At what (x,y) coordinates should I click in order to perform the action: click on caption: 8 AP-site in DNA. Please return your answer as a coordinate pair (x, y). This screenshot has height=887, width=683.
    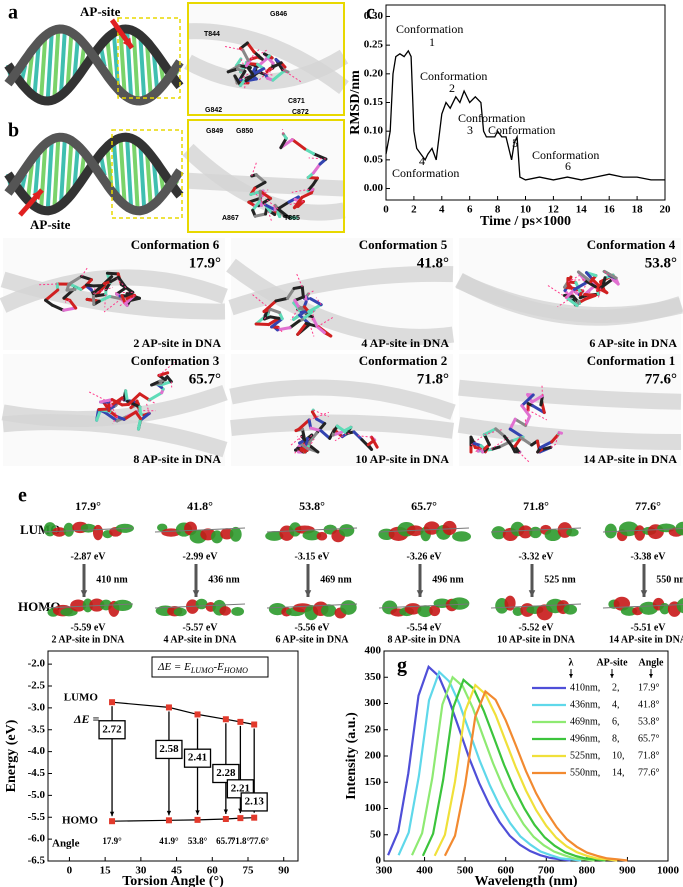
    Looking at the image, I should click on (424, 639).